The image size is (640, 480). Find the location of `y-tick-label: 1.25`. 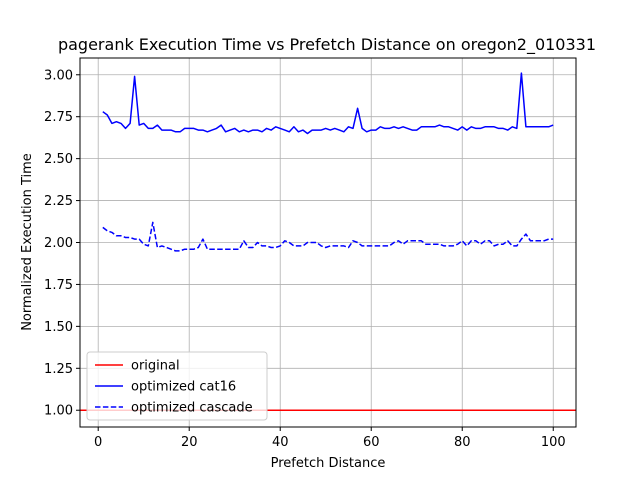

y-tick-label: 1.25 is located at coordinates (58, 369).